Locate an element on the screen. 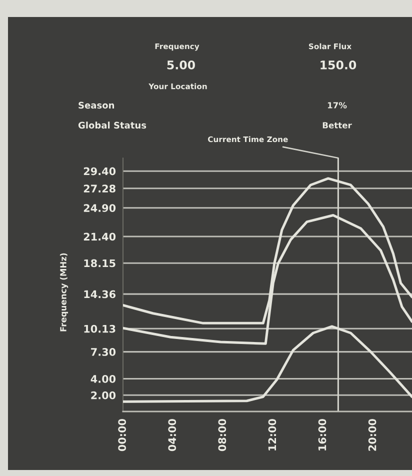 Image resolution: width=412 pixels, height=476 pixels. text: Better is located at coordinates (337, 125).